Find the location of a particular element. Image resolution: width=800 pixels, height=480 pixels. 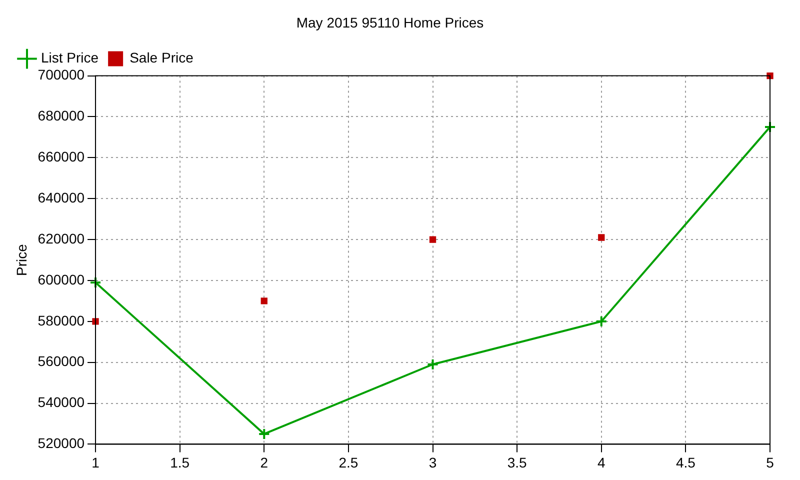

x-tick-label: 2 is located at coordinates (264, 462).